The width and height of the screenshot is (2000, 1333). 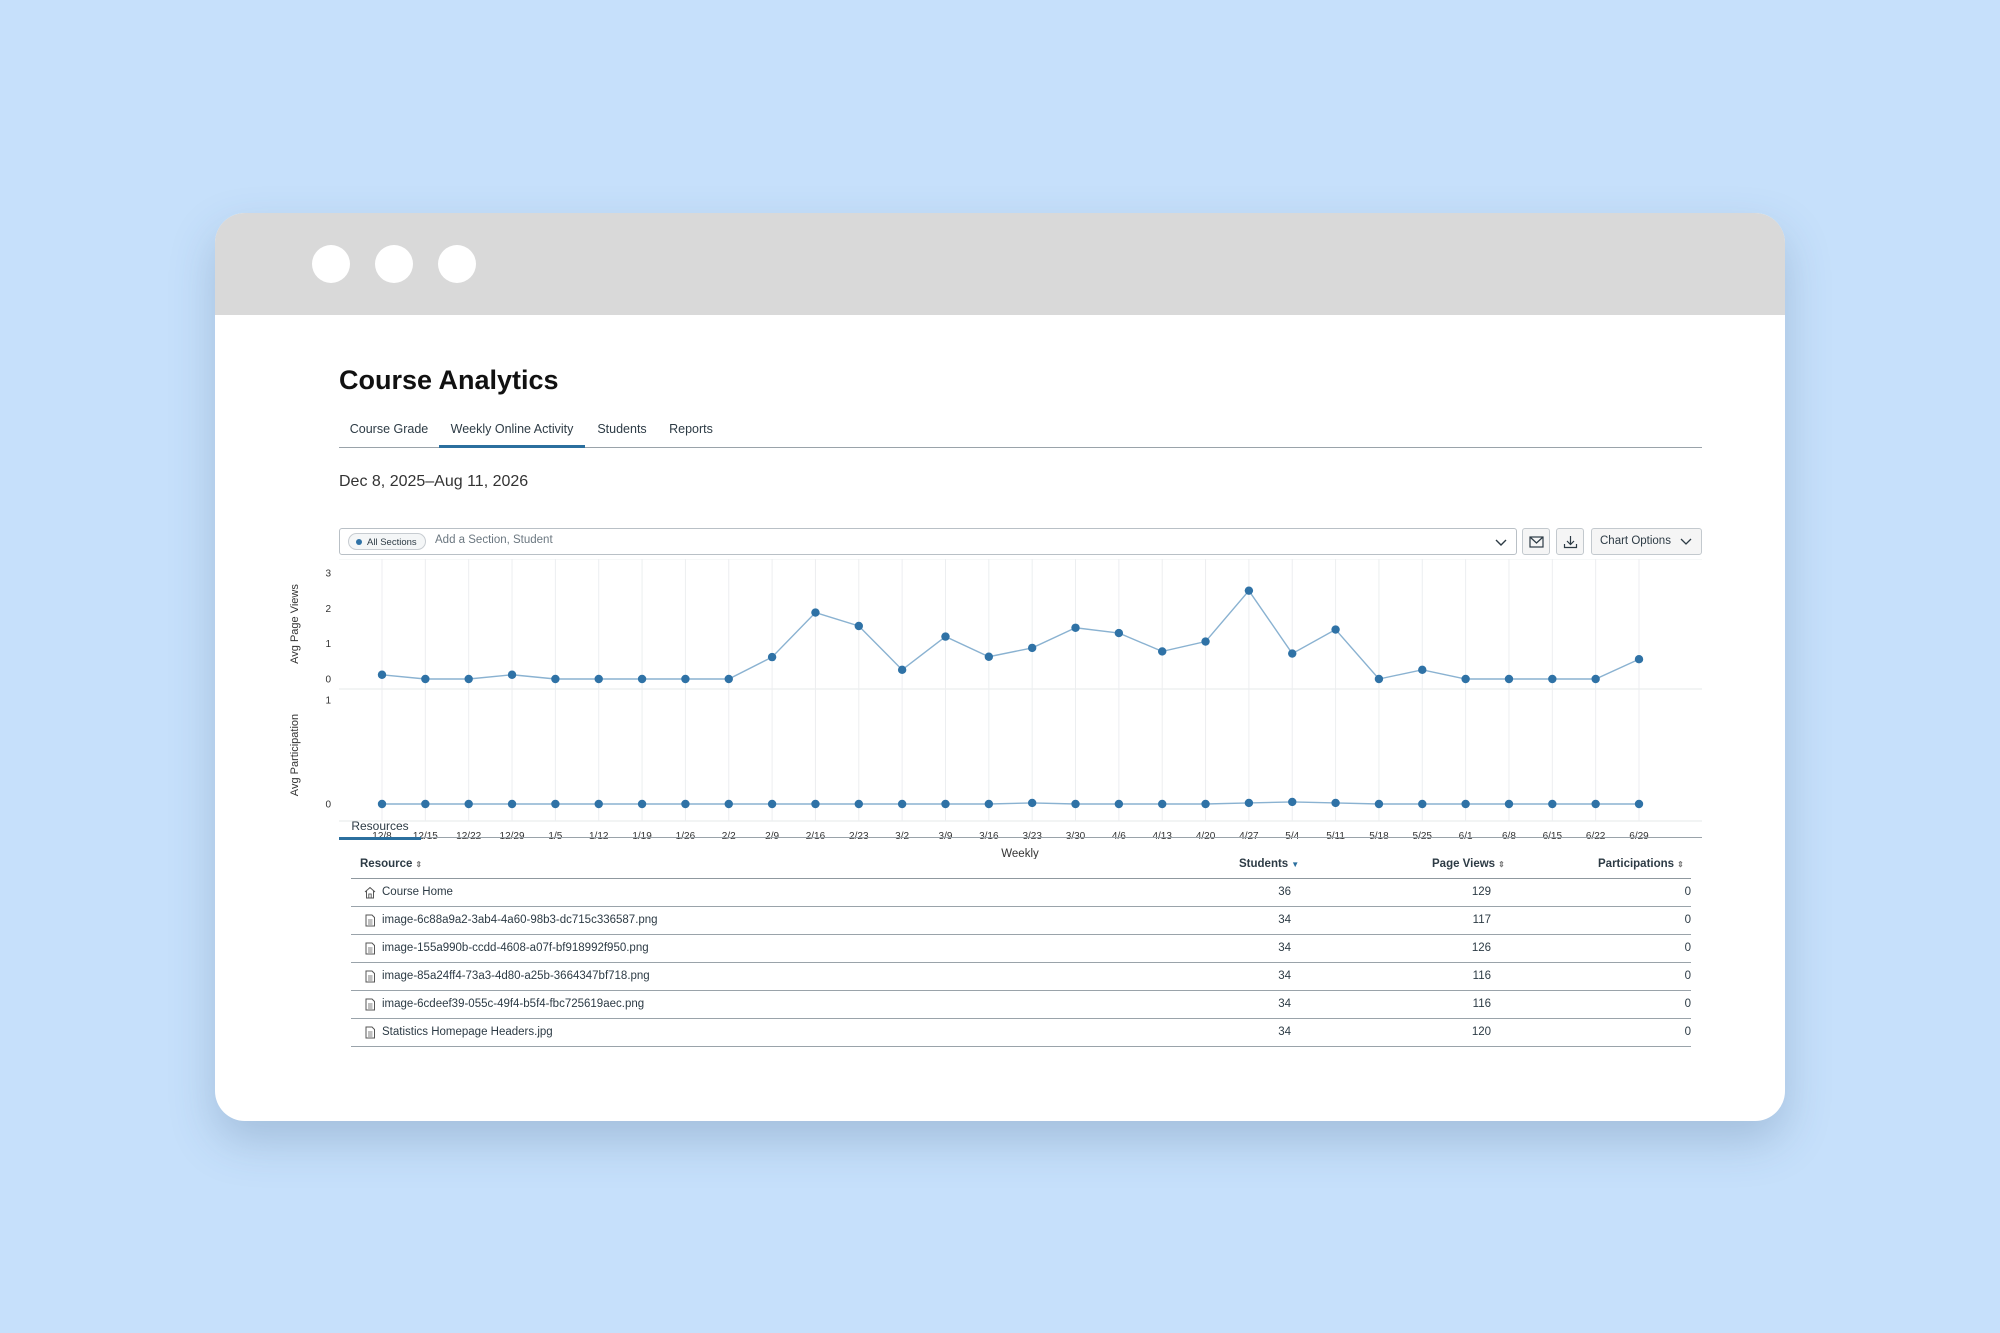 What do you see at coordinates (389, 429) in the screenshot?
I see `tab-course-grade: Course Grade` at bounding box center [389, 429].